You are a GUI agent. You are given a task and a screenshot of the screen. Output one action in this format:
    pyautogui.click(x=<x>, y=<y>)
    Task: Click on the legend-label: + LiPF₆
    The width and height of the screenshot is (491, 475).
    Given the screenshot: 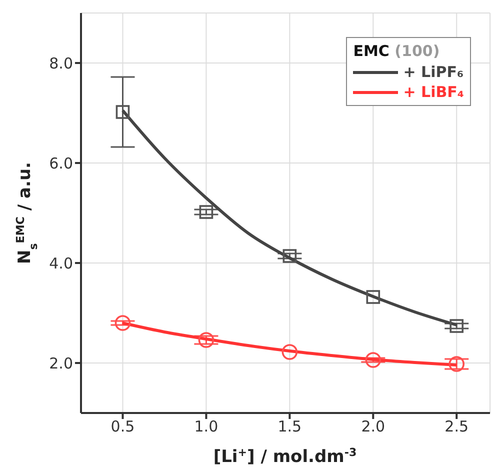 What is the action you would take?
    pyautogui.click(x=433, y=72)
    